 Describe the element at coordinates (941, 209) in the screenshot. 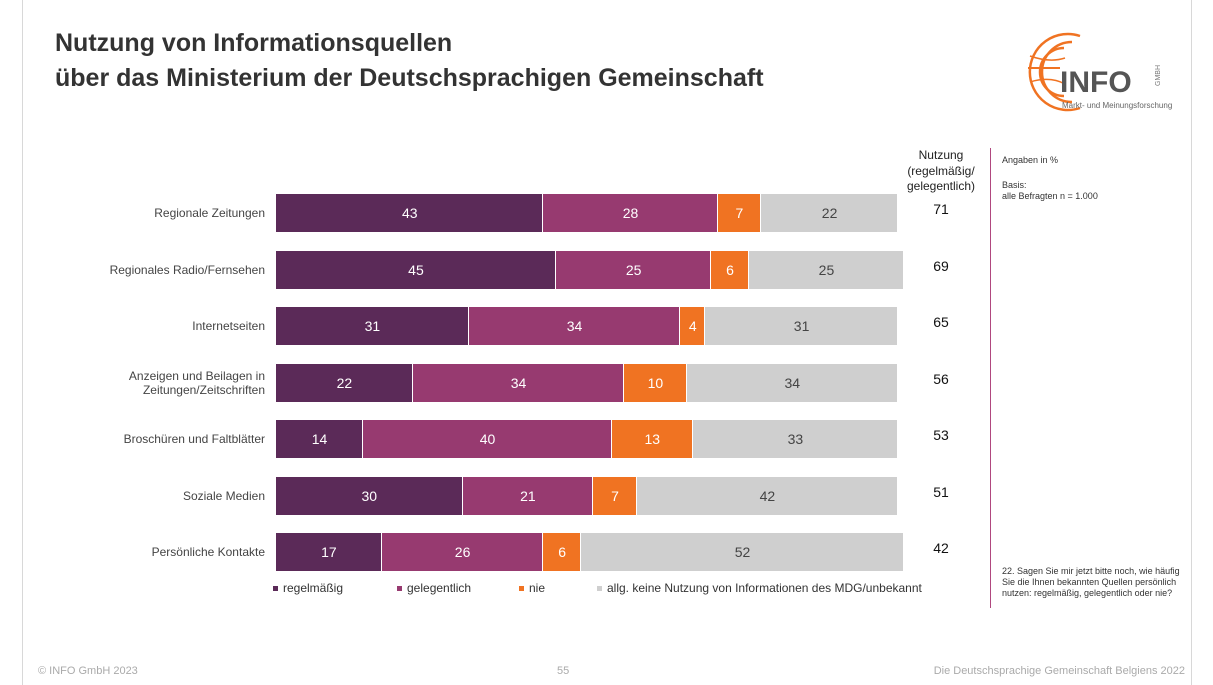

I see `total-value: 71` at that location.